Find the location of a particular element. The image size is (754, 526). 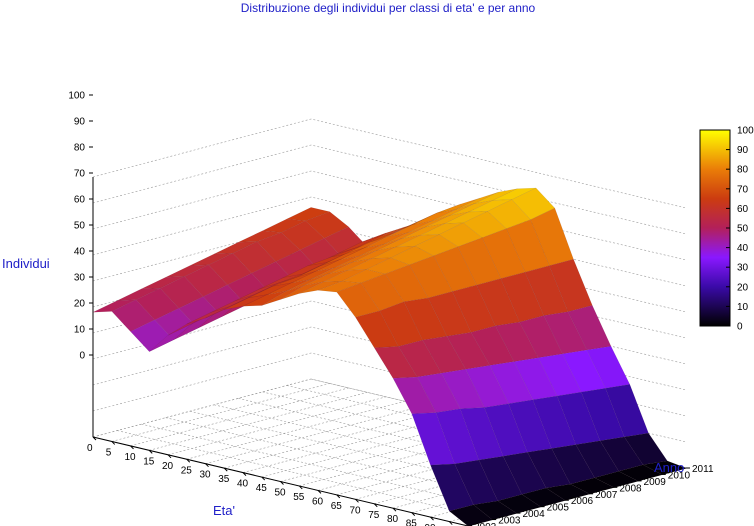

x-tick-label: 55 is located at coordinates (299, 497).